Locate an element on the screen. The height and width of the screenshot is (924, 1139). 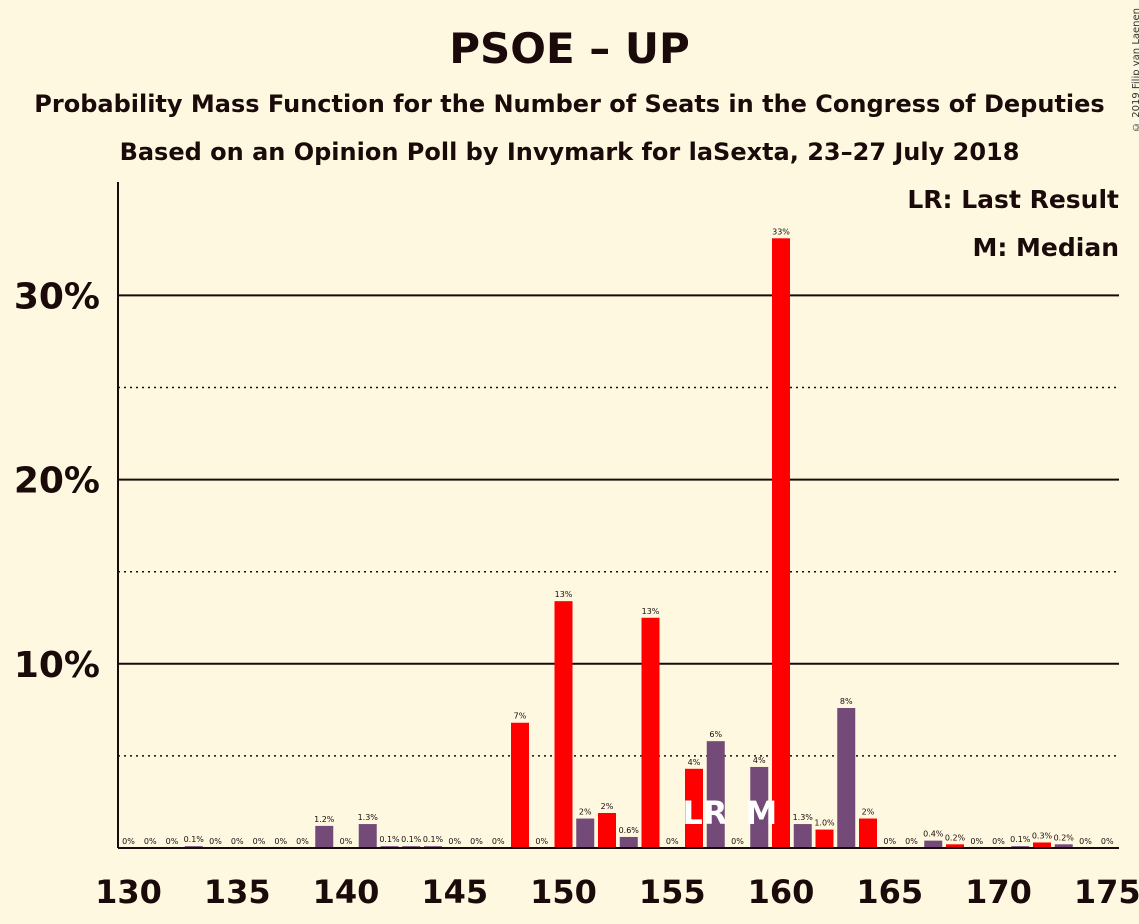
bar-label-161: 1.3% is located at coordinates (803, 817).